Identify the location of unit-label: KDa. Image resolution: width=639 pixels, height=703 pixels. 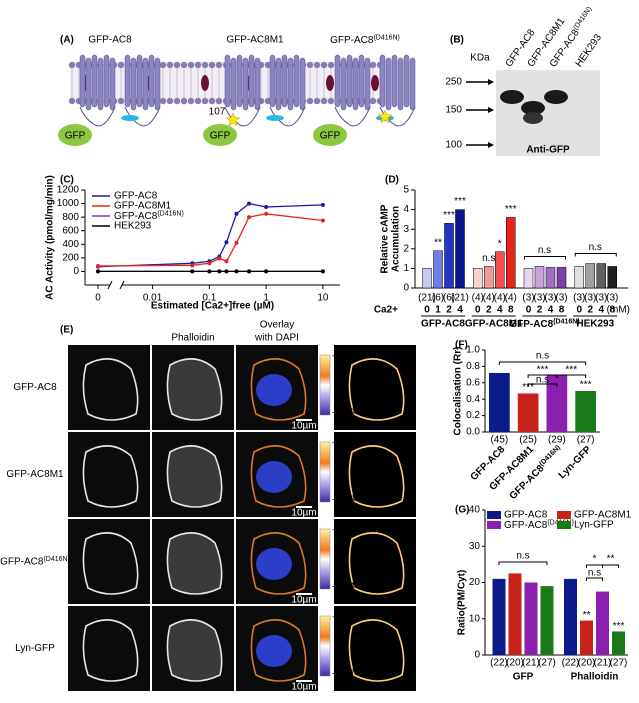
(480, 58).